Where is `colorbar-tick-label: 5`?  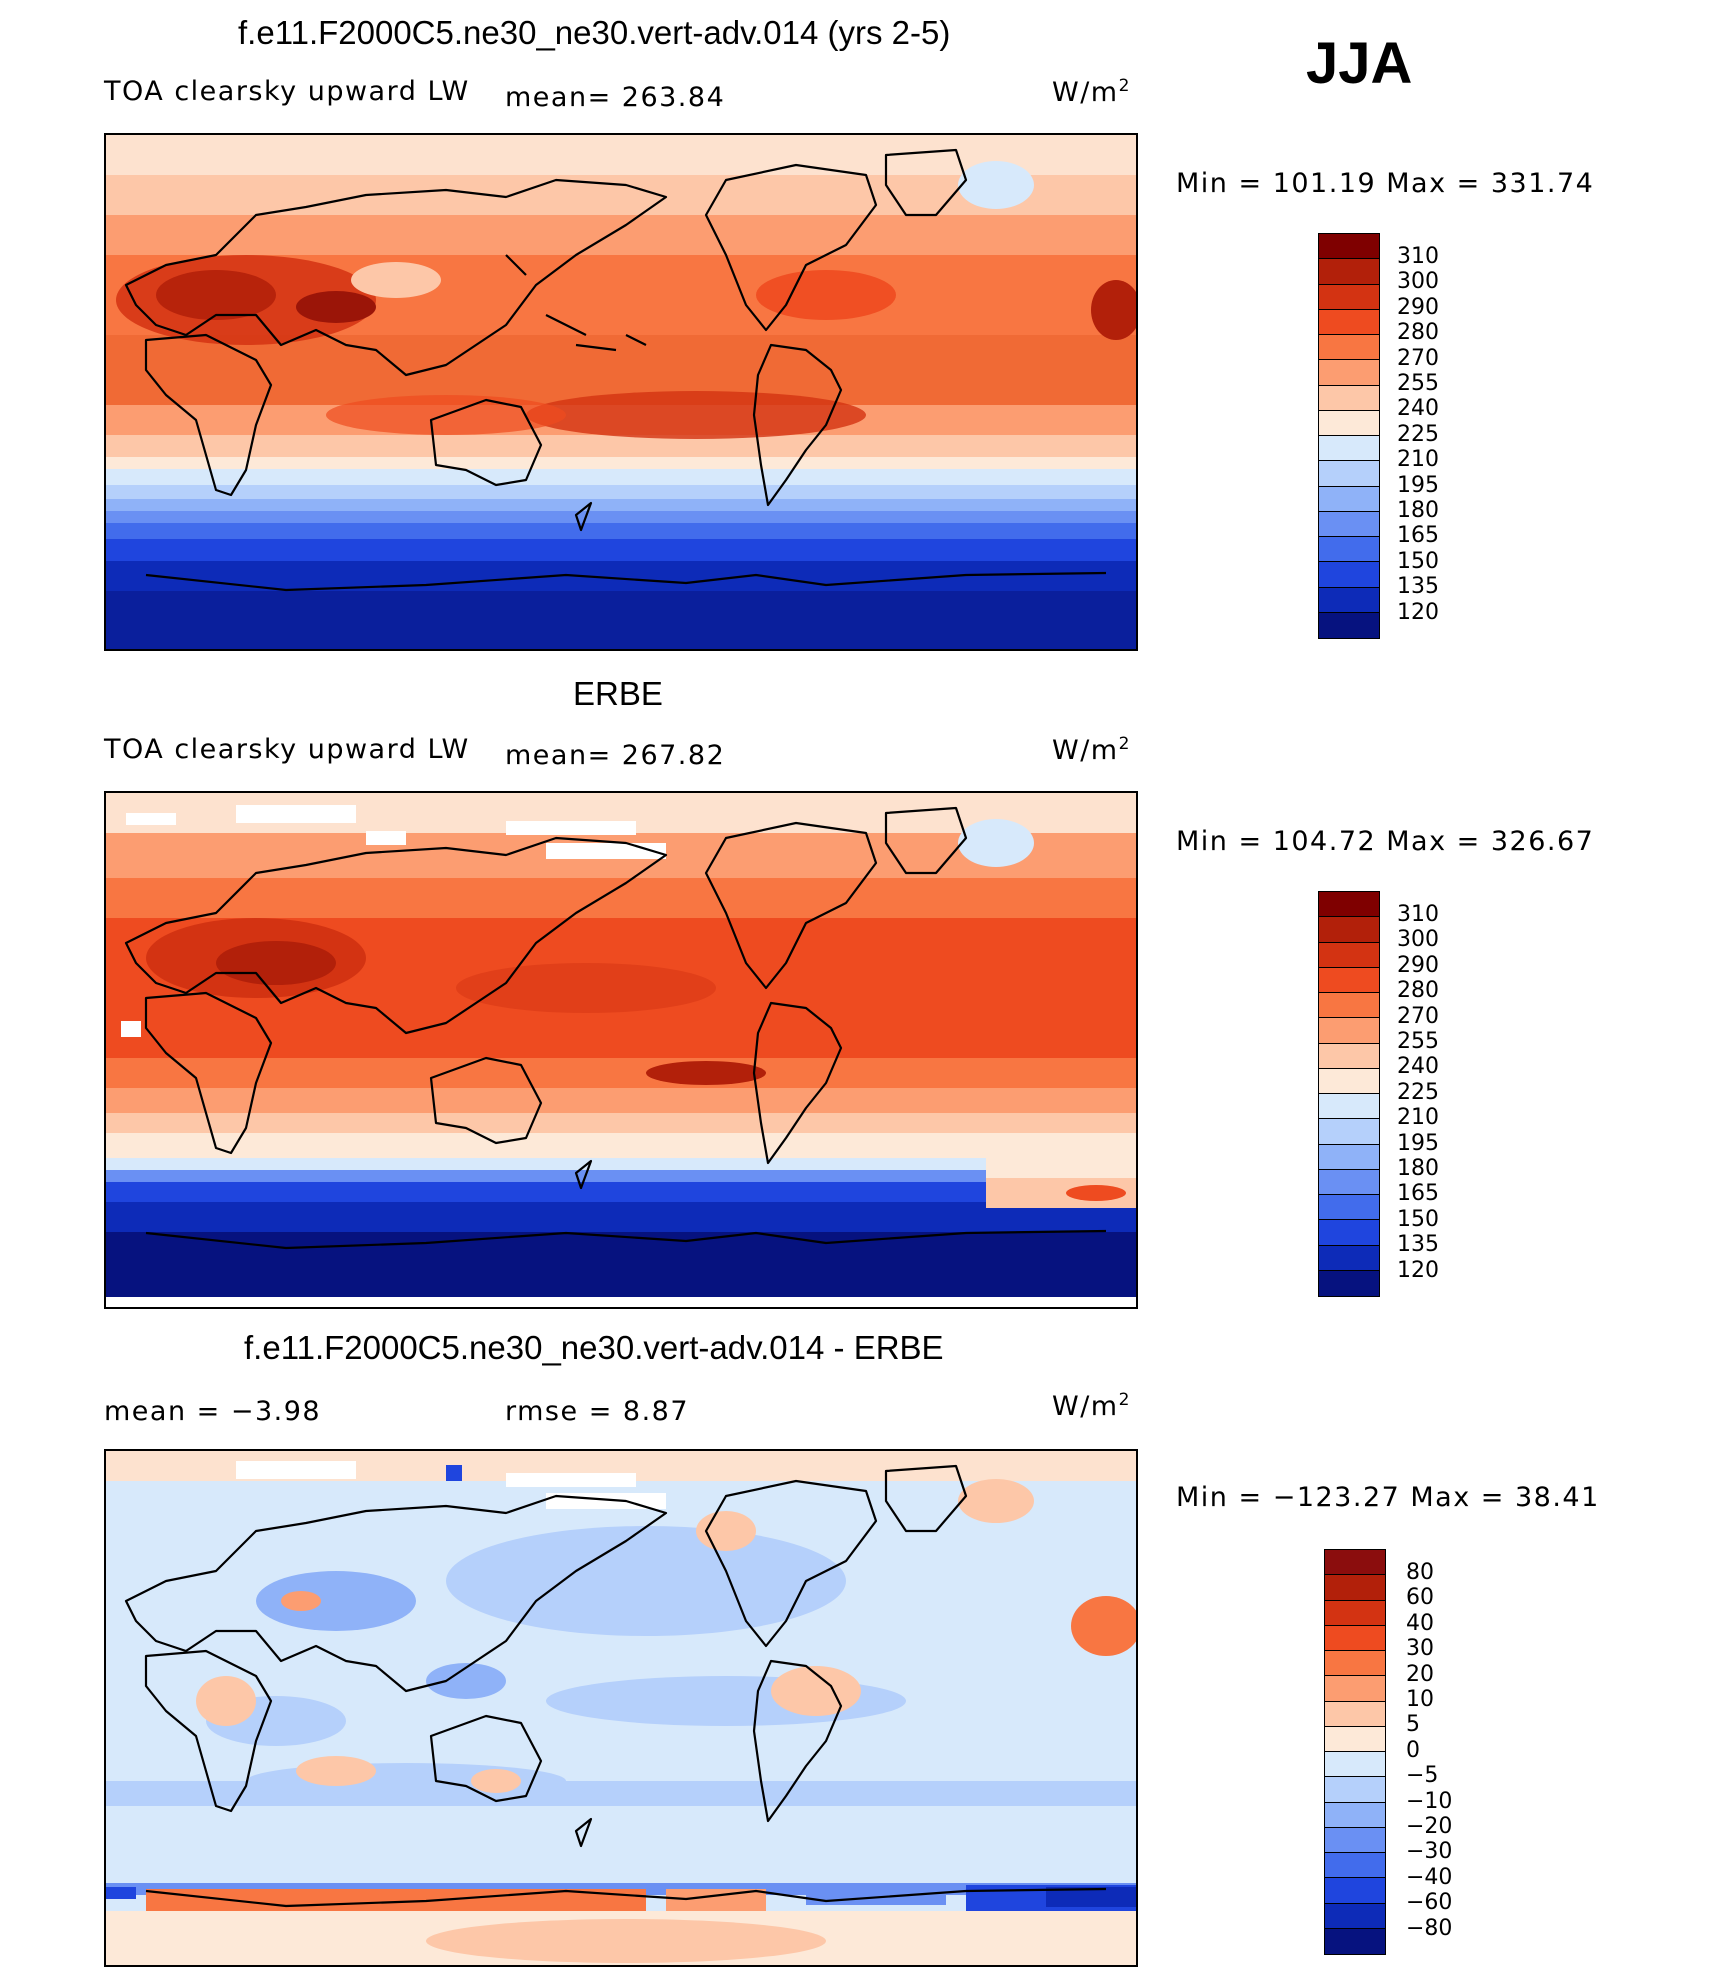
colorbar-tick-label: 5 is located at coordinates (1413, 1725).